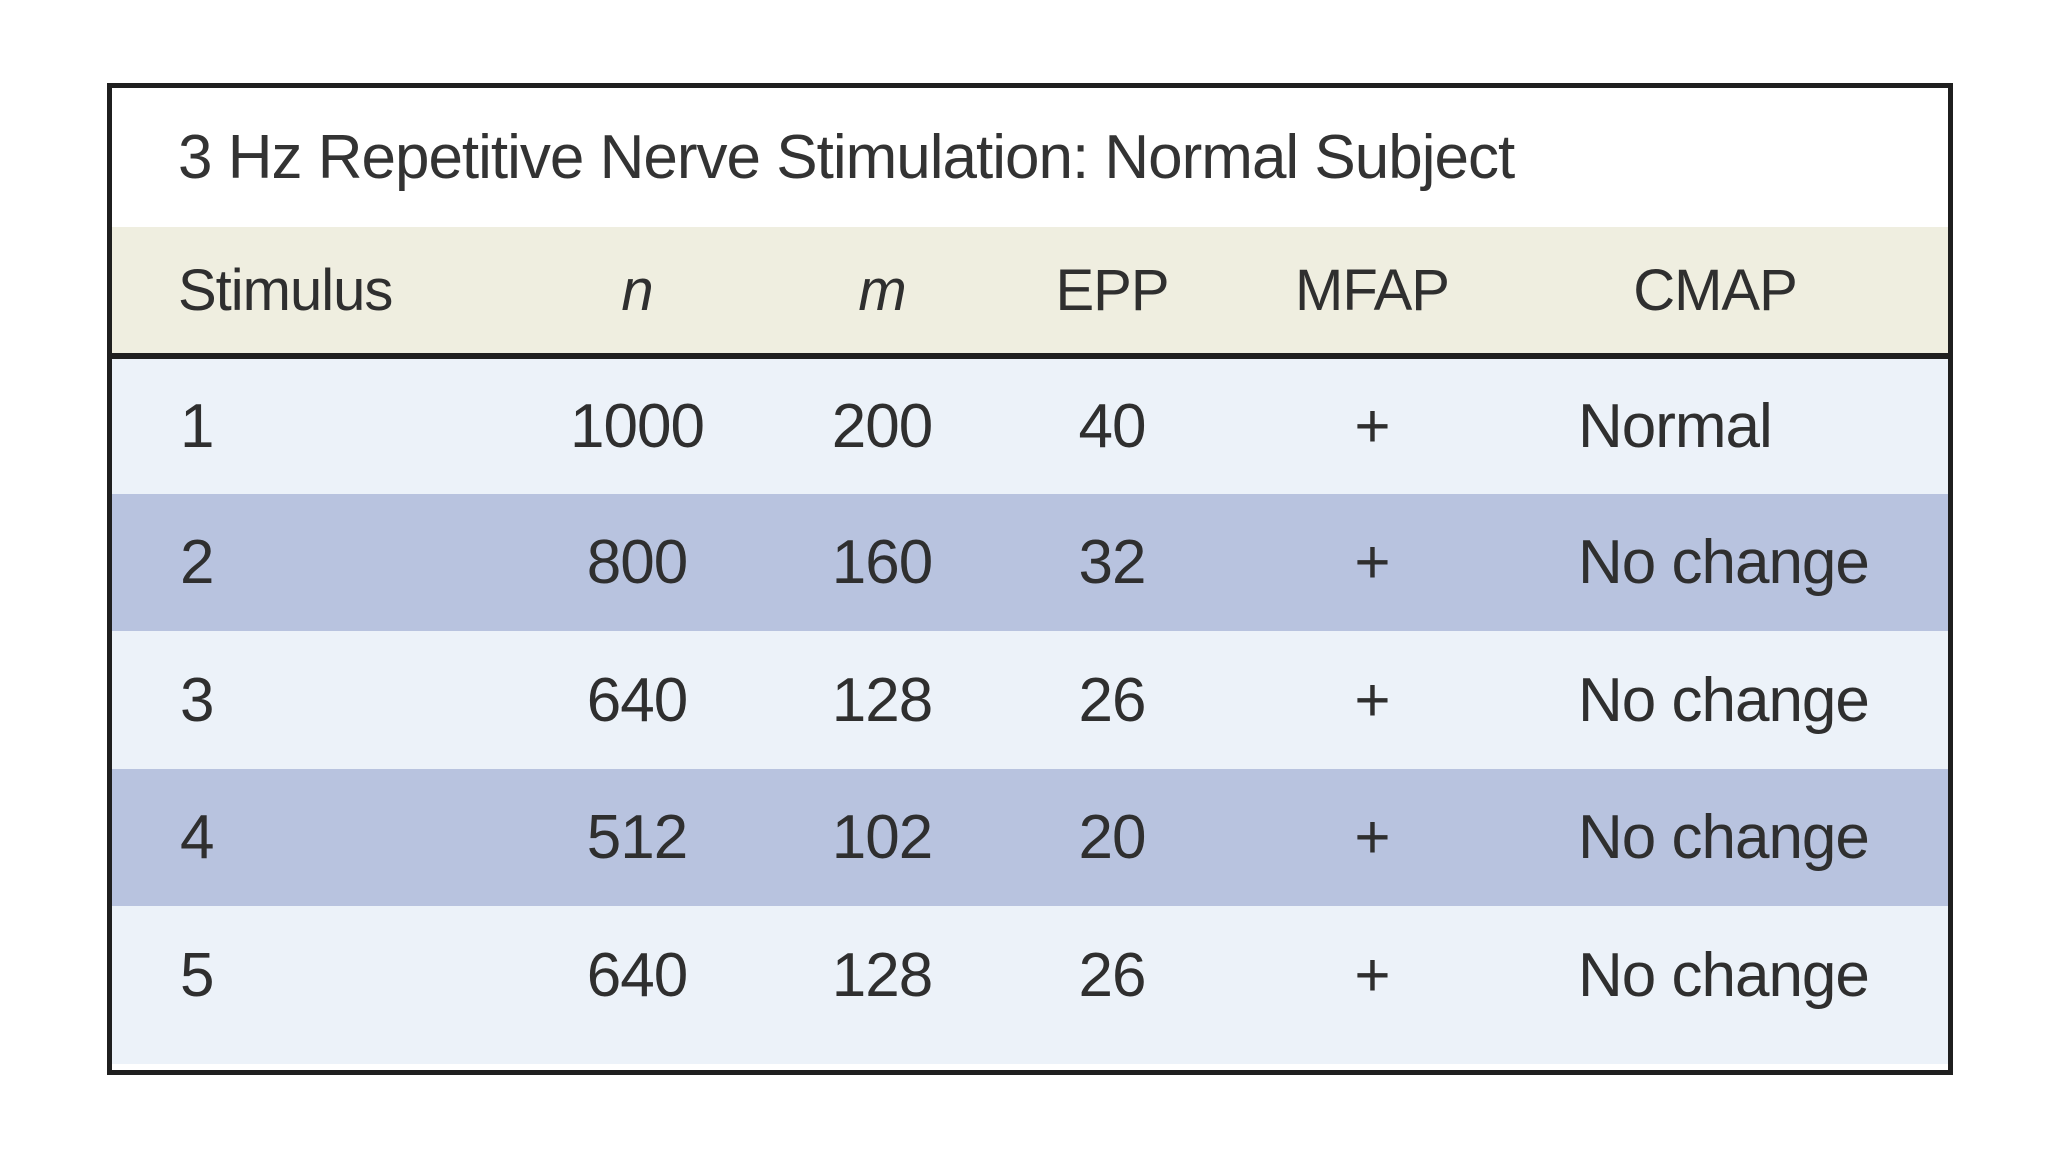 This screenshot has height=1152, width=2048. I want to click on column-header-mfap: MFAP, so click(1372, 293).